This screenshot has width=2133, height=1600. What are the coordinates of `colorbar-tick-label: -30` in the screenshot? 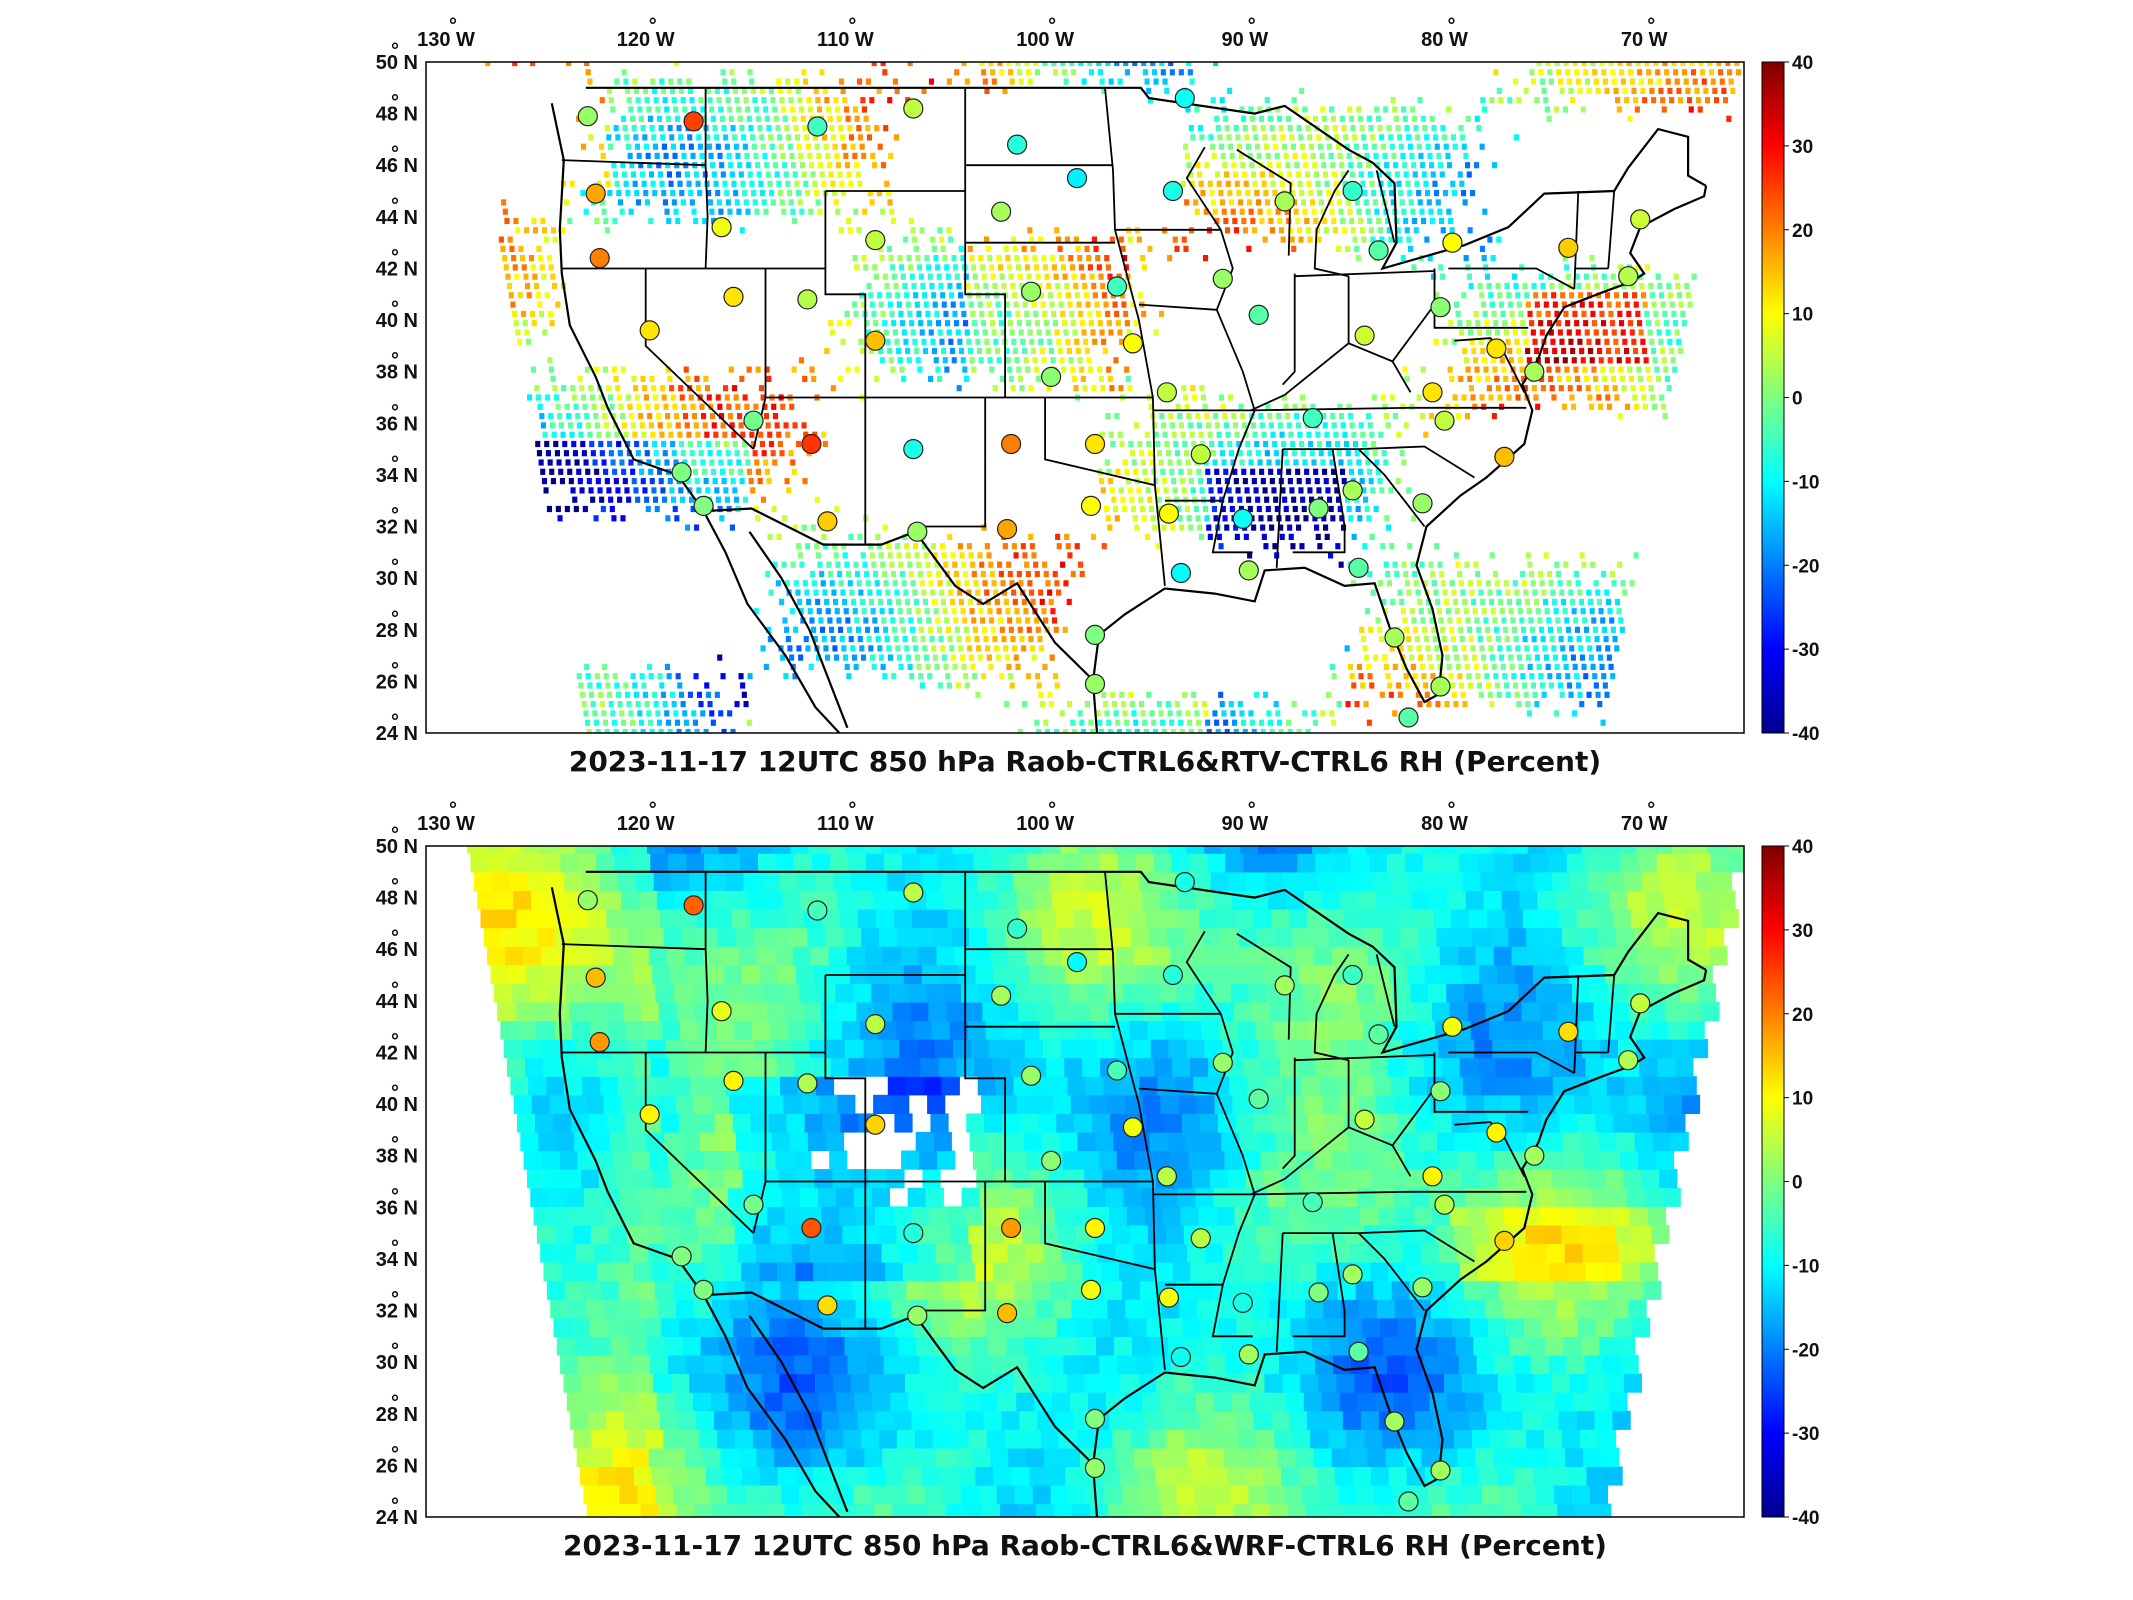 It's located at (1805, 650).